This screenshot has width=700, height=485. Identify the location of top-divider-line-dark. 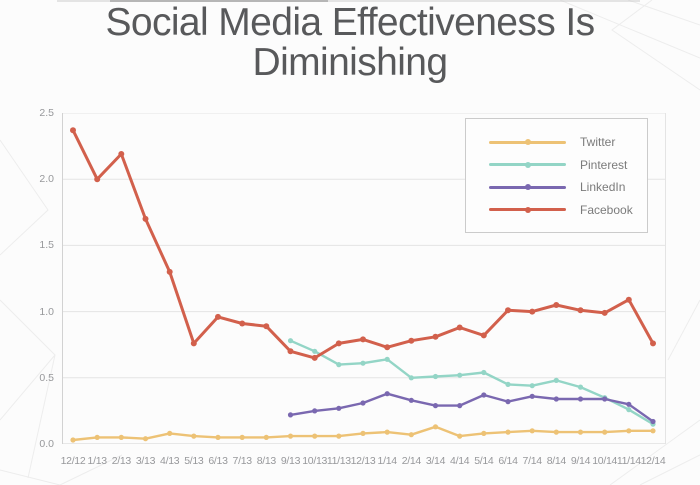
(219, 1).